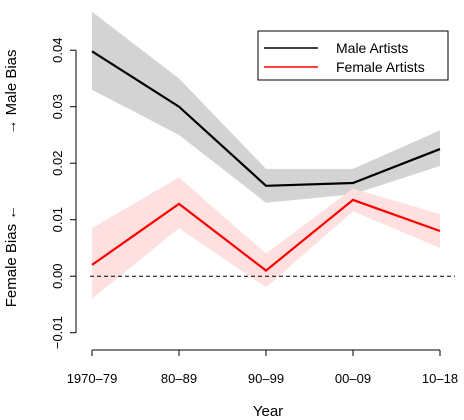 This screenshot has height=420, width=464. What do you see at coordinates (57, 106) in the screenshot?
I see `y-tick-label: 0.03` at bounding box center [57, 106].